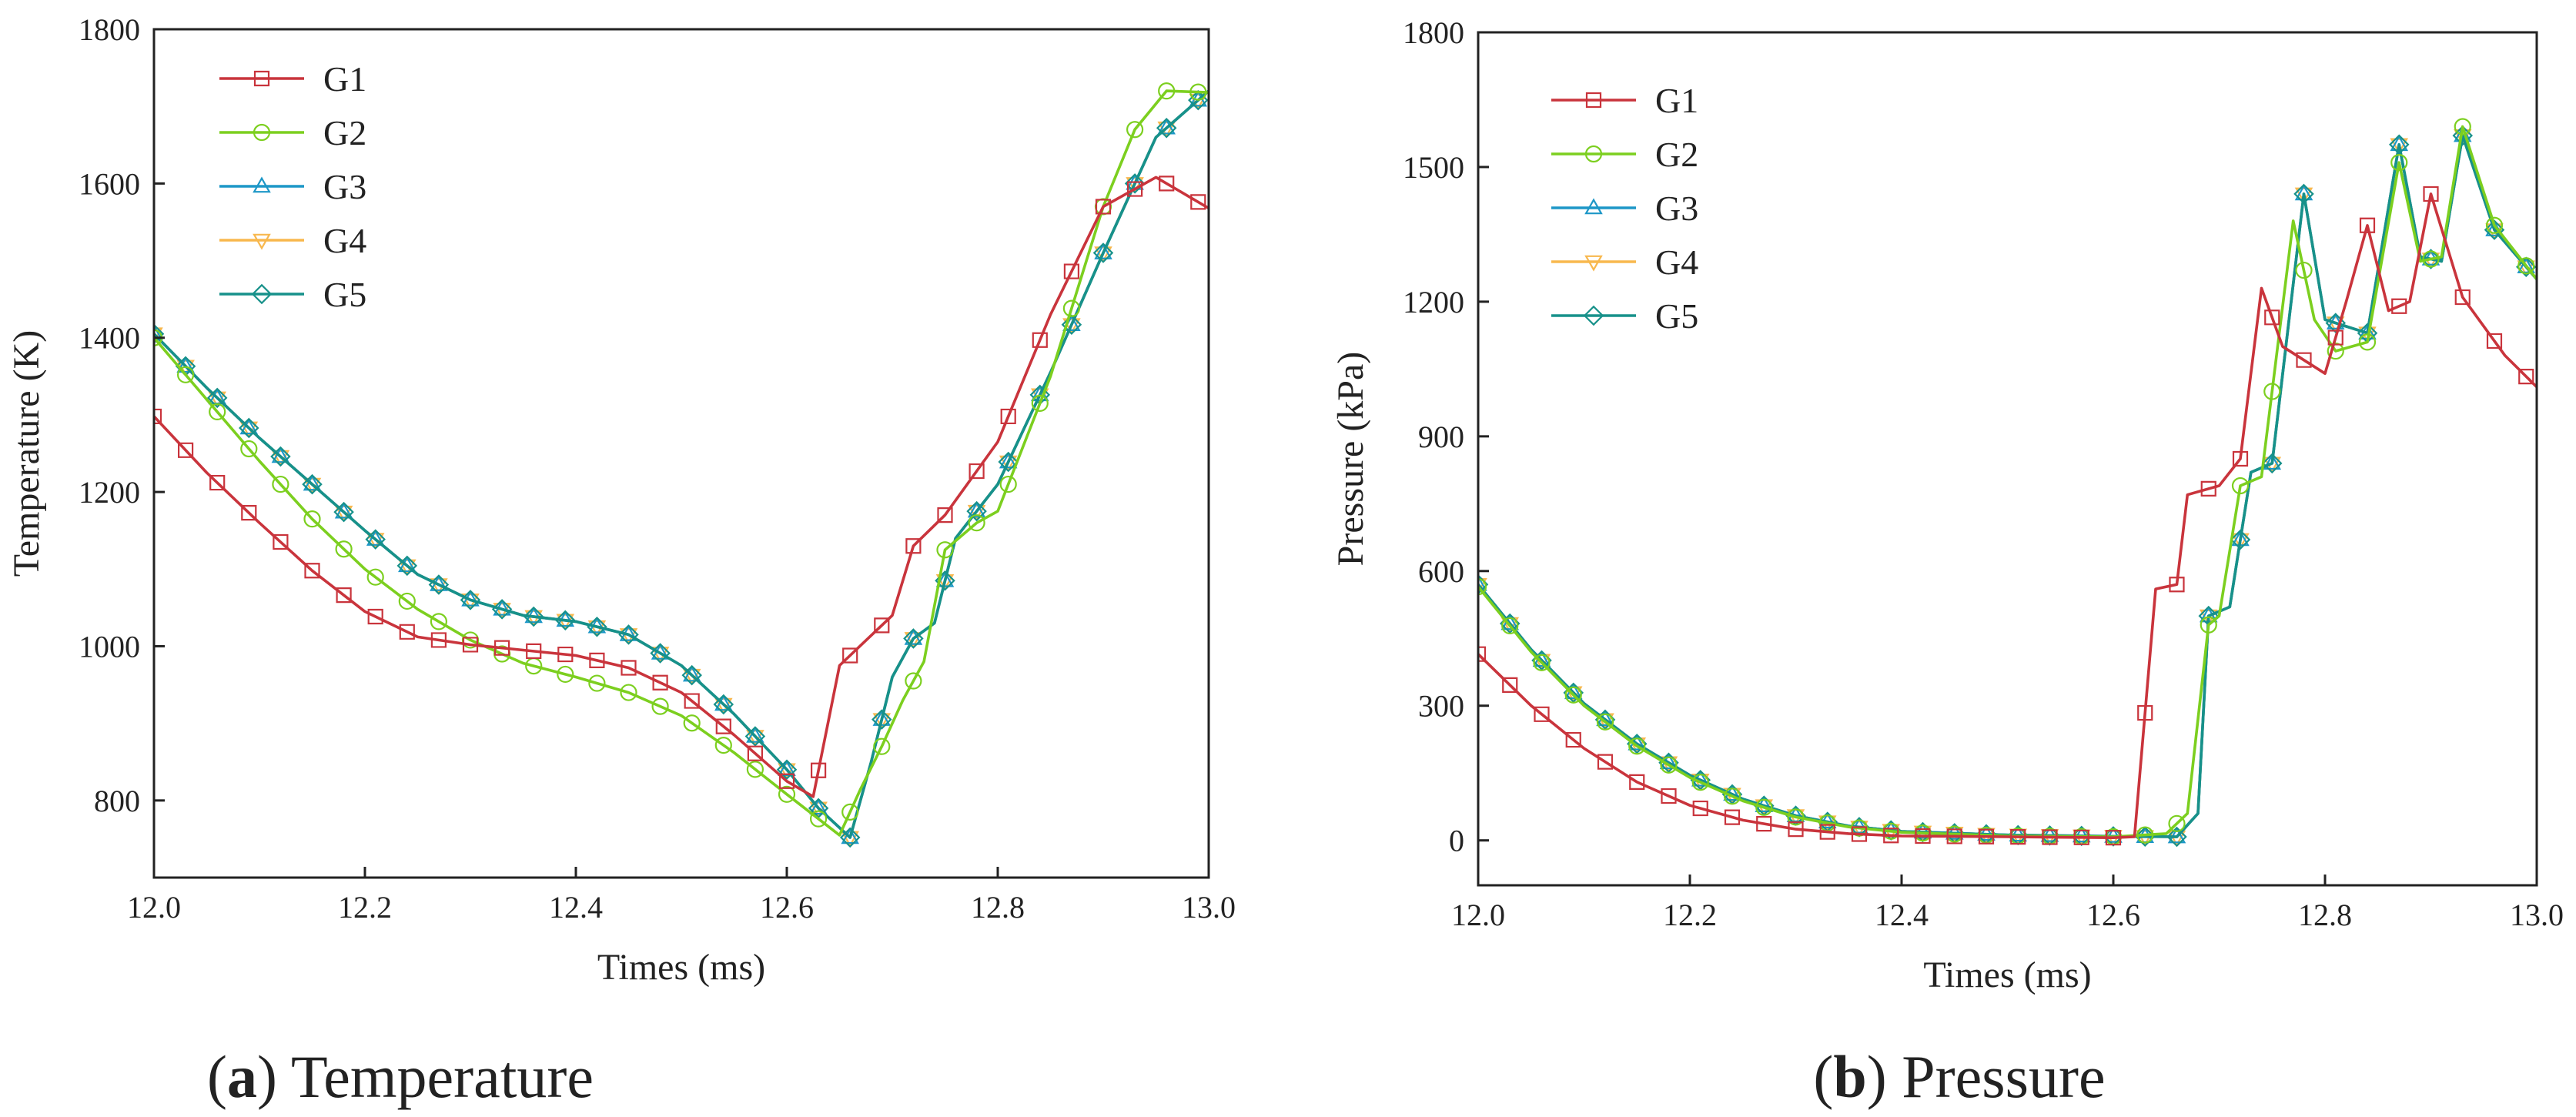 The width and height of the screenshot is (2576, 1117). Describe the element at coordinates (1677, 262) in the screenshot. I see `legend-label-G4: G4` at that location.